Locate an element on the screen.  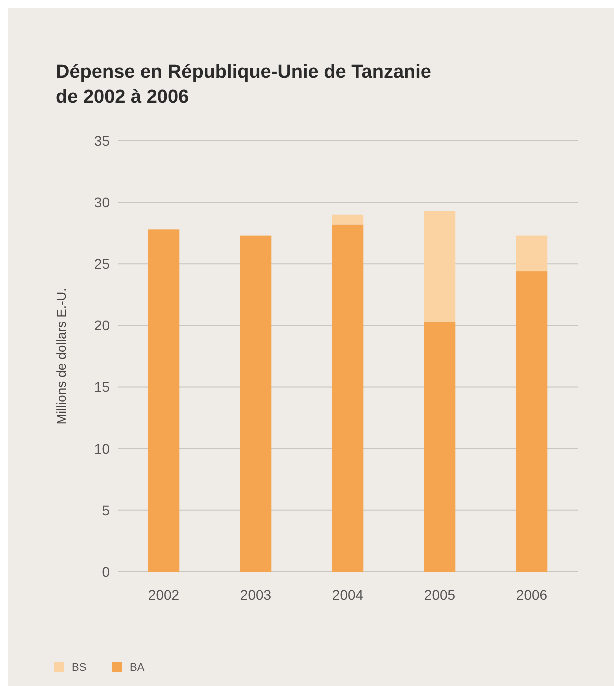
y-tick-label: 5 is located at coordinates (106, 510).